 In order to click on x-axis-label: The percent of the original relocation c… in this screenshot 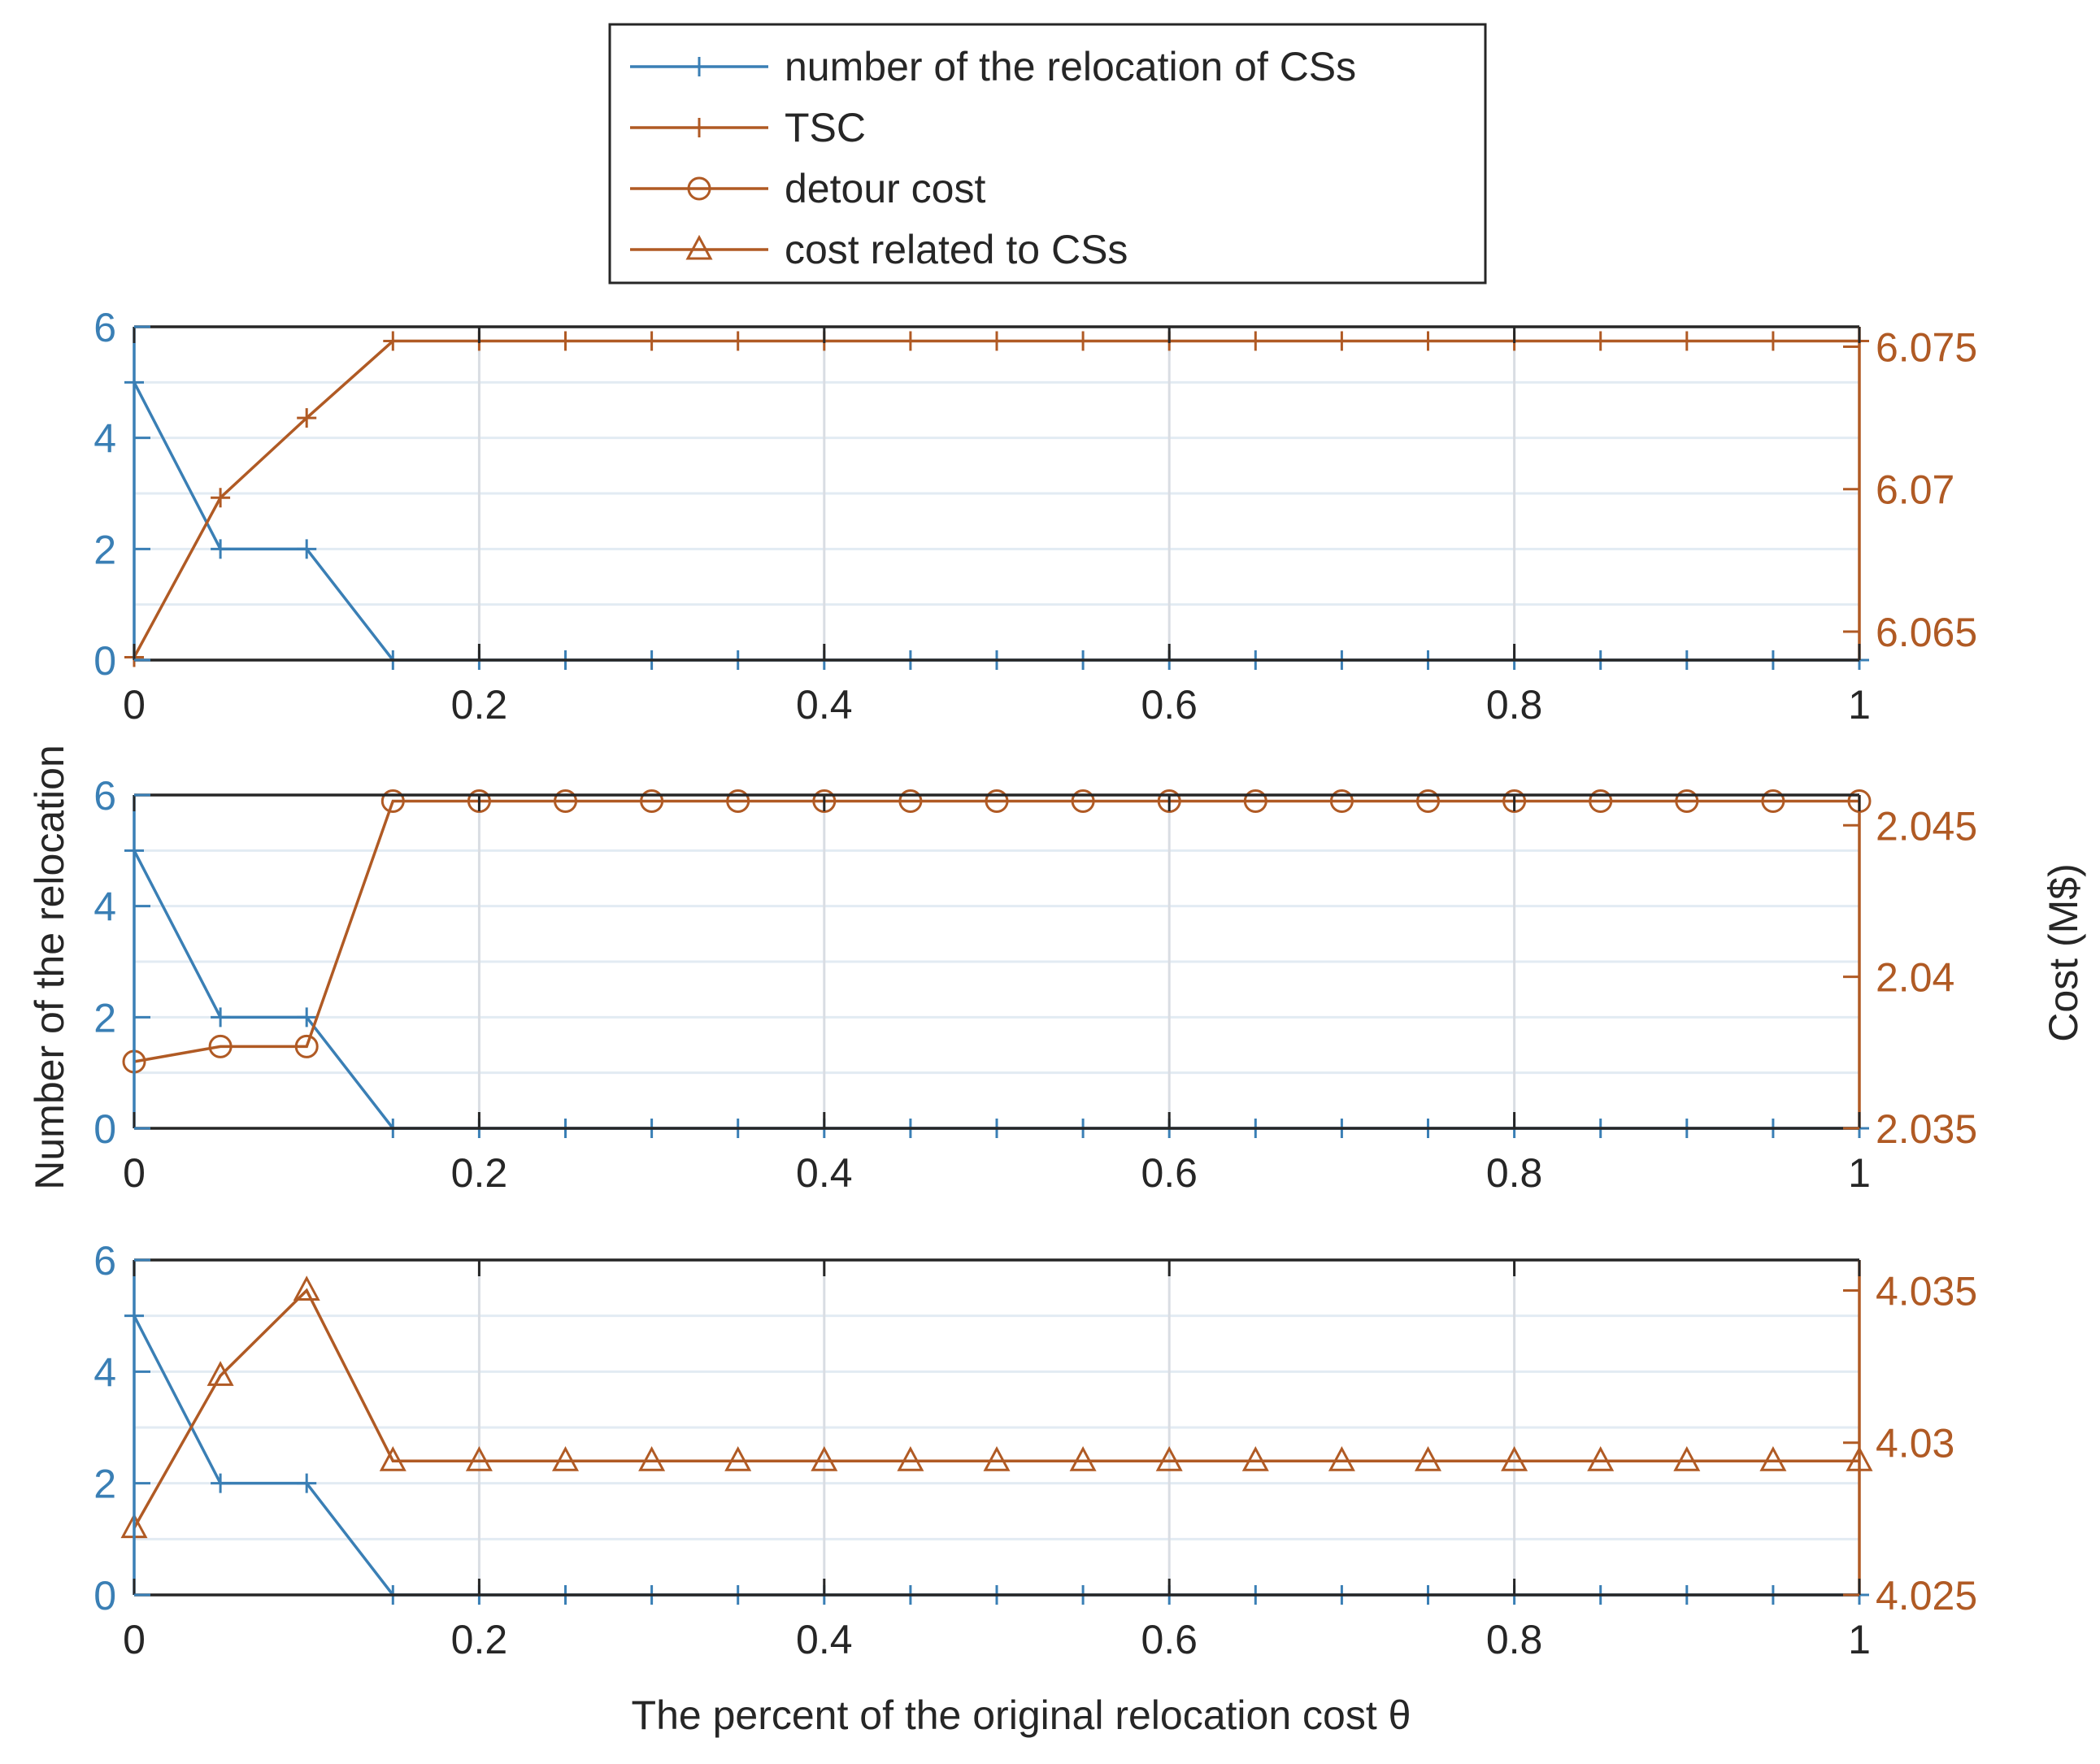, I will do `click(1021, 1715)`.